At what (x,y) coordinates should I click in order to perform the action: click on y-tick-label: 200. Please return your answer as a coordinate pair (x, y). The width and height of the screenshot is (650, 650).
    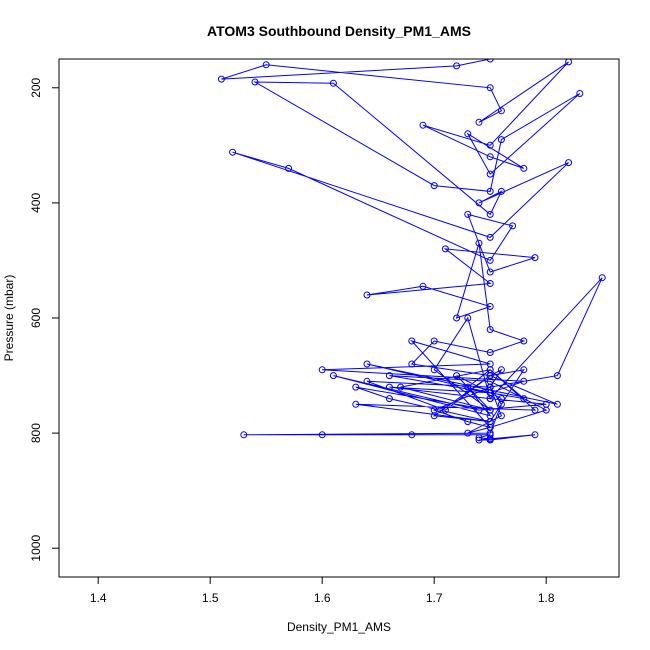
    Looking at the image, I should click on (36, 87).